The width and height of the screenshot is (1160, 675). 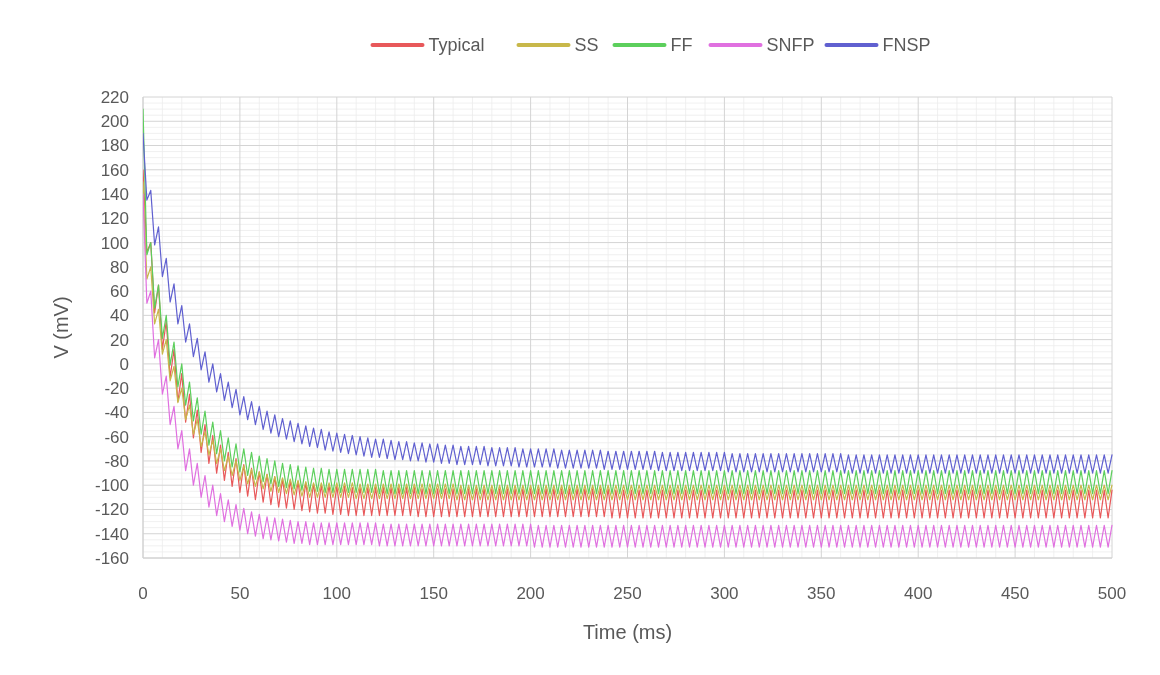 I want to click on y-tick-label: -100, so click(x=111, y=486).